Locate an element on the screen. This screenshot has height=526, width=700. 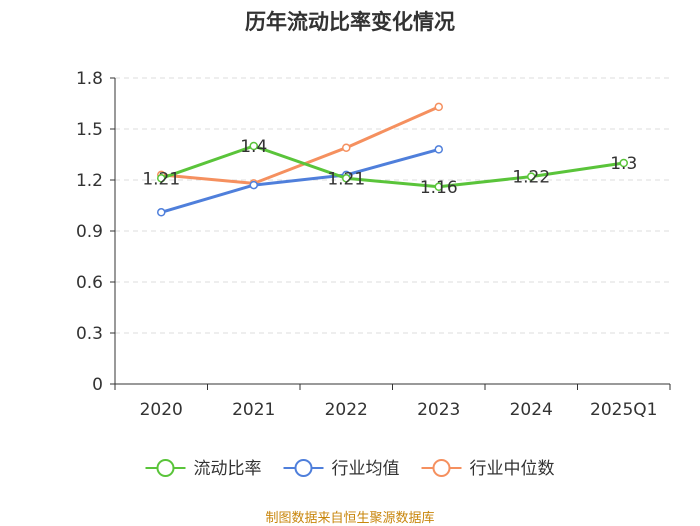
x-tick-label: 2025Q1 is located at coordinates (623, 410).